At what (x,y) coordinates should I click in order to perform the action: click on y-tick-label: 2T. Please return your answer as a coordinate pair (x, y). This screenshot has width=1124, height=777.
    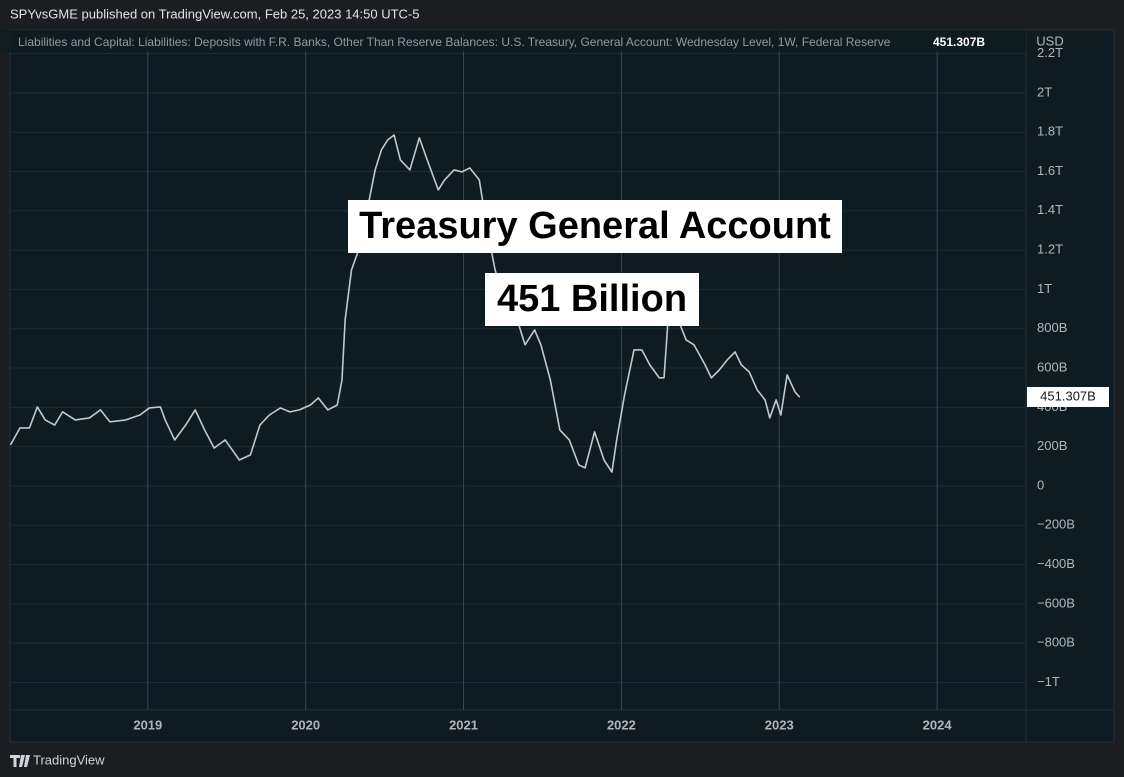
    Looking at the image, I should click on (1044, 91).